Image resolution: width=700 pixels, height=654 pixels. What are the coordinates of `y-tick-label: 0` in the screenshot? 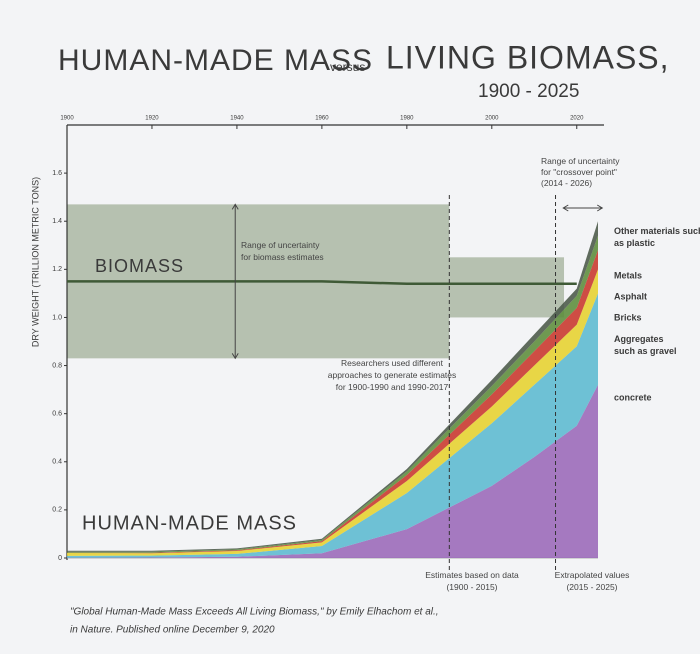 It's located at (60, 558).